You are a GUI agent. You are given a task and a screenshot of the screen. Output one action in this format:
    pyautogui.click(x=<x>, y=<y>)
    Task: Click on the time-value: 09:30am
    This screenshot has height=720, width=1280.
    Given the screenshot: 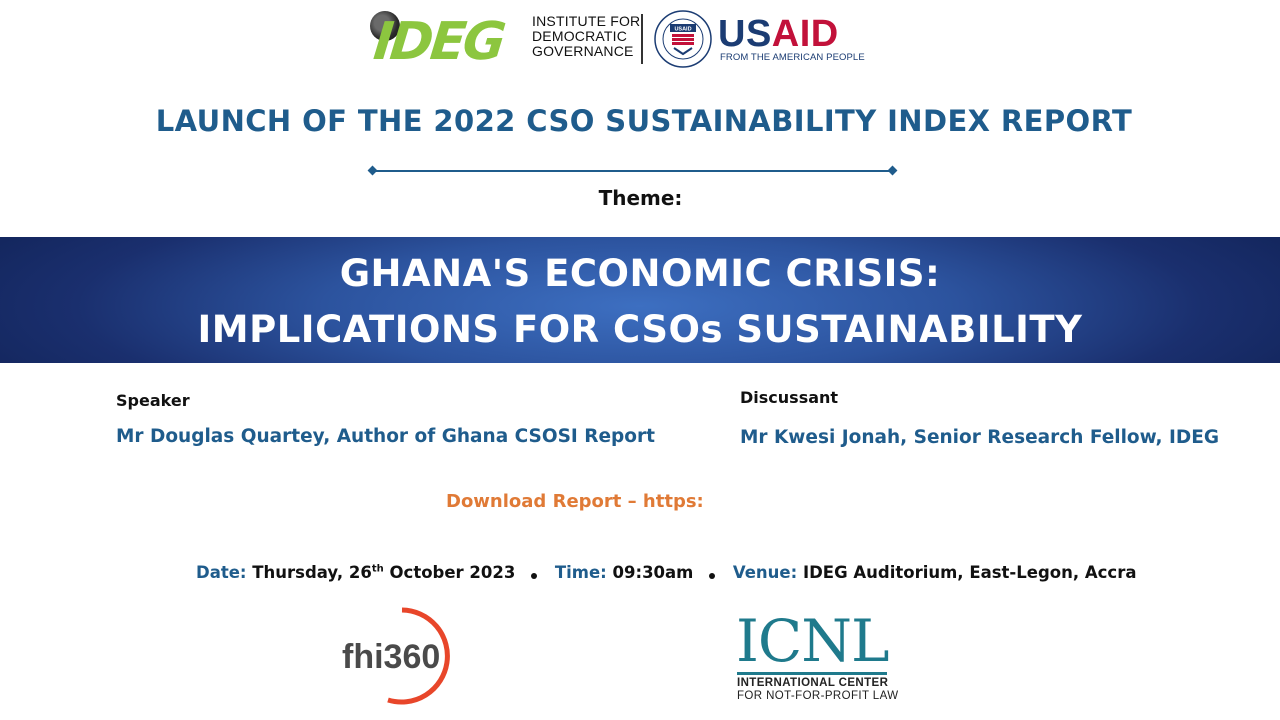 What is the action you would take?
    pyautogui.click(x=653, y=572)
    